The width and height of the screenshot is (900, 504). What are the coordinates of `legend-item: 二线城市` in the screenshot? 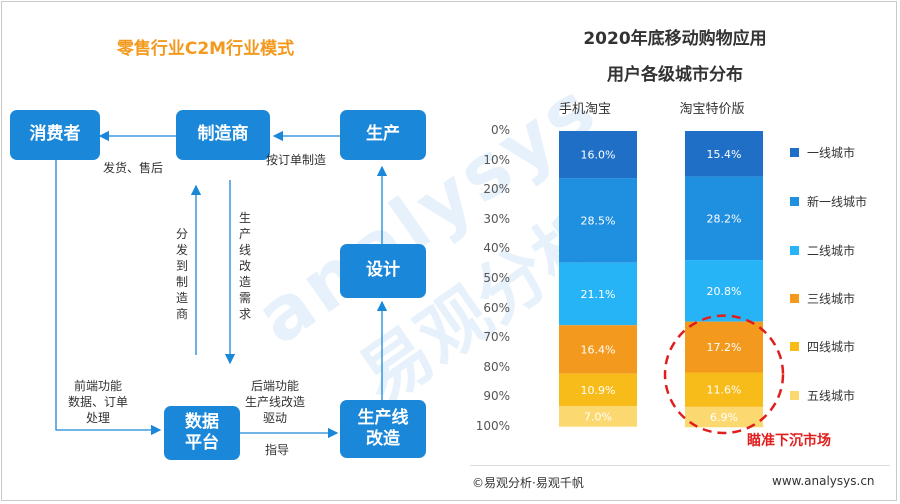 It's located at (822, 250).